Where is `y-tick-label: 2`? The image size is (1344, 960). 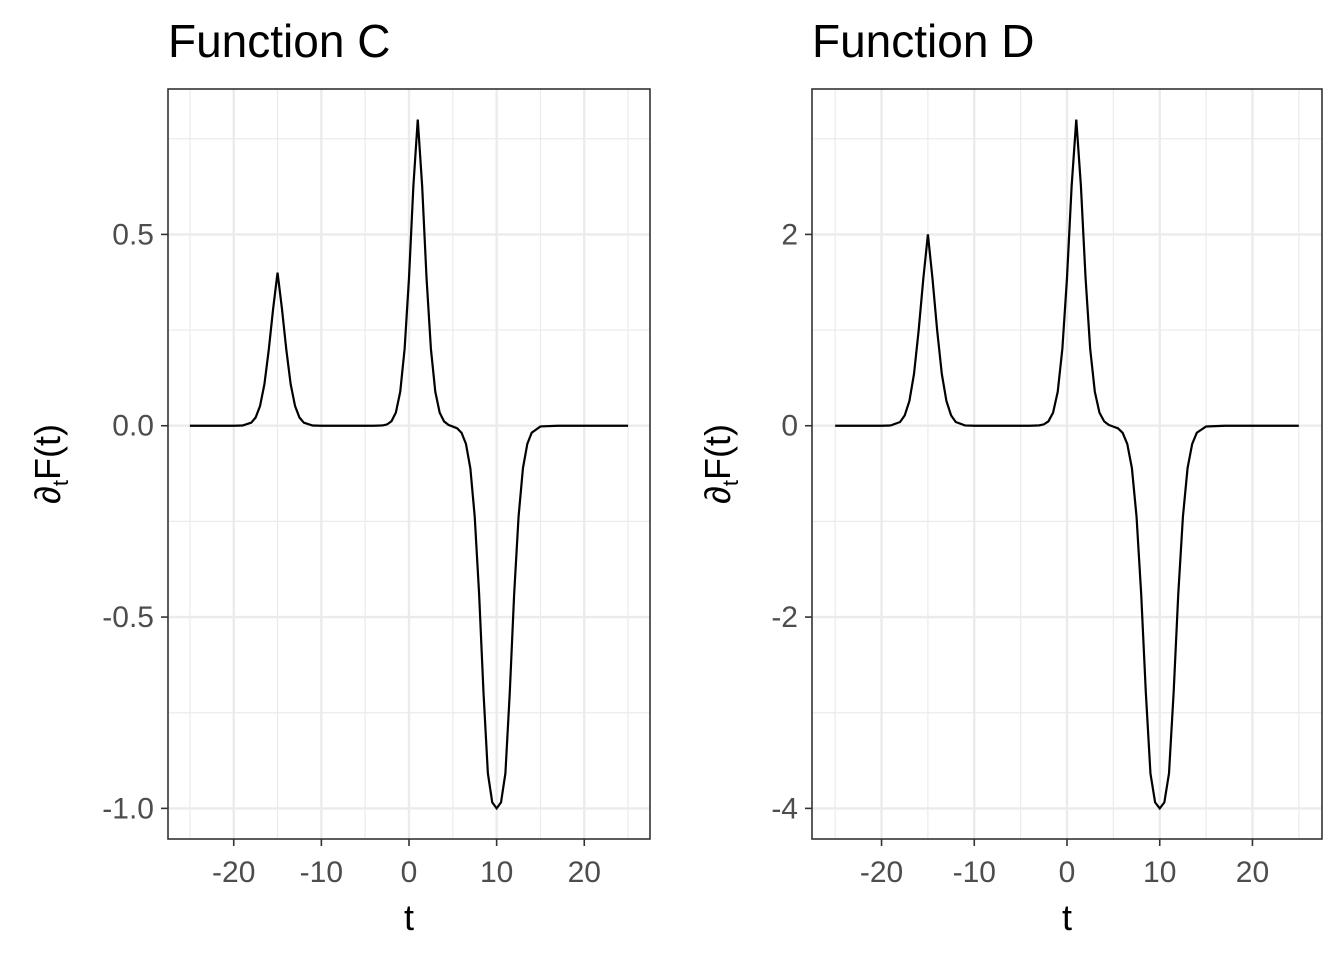
y-tick-label: 2 is located at coordinates (789, 234).